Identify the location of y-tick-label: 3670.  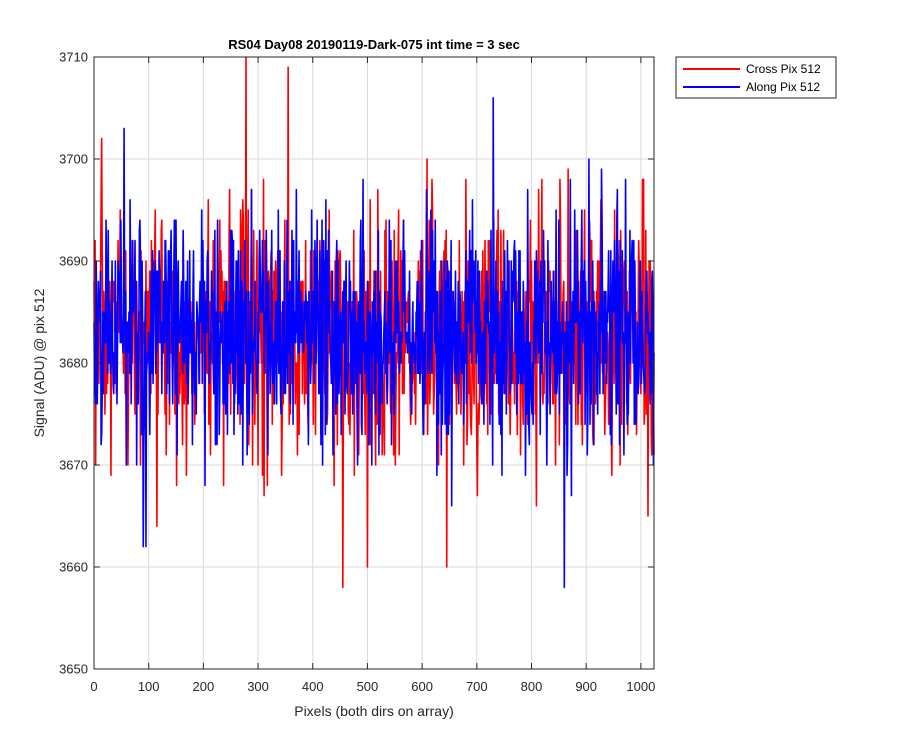
(73, 465).